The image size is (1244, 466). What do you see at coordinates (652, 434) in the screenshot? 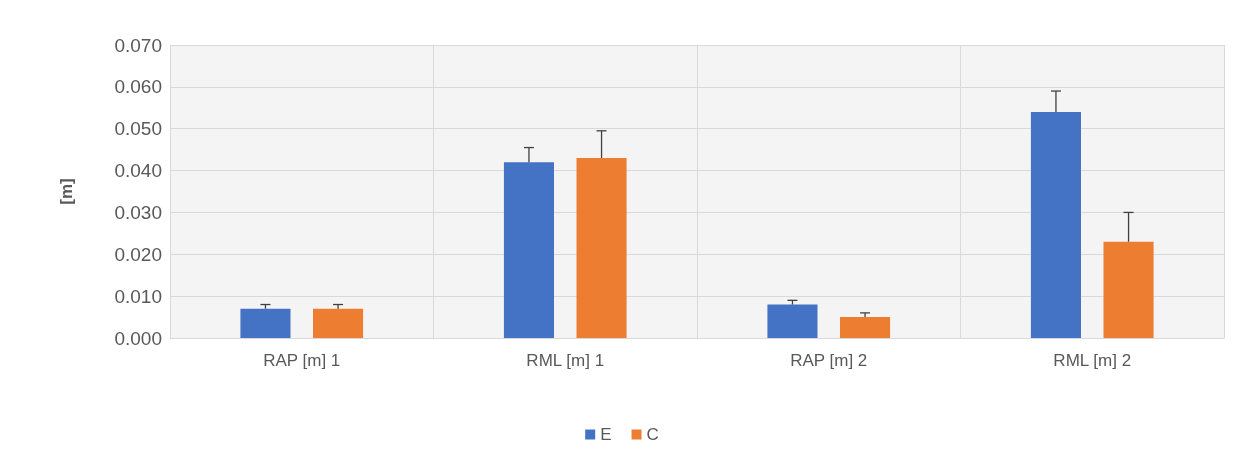
I see `legend-label: C` at bounding box center [652, 434].